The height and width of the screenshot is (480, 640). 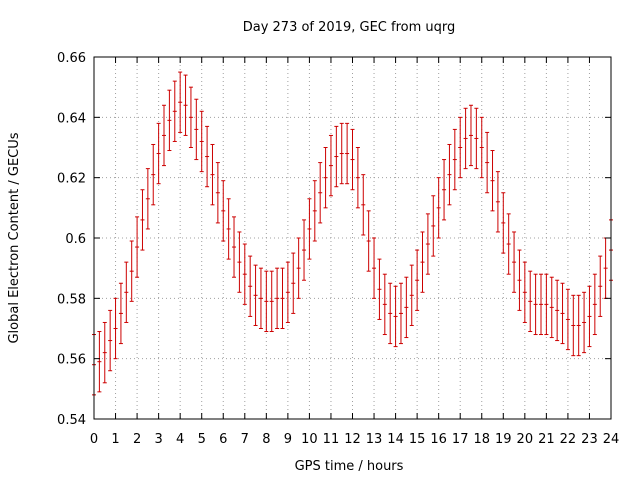 I want to click on x-tick-label: 8, so click(x=266, y=439).